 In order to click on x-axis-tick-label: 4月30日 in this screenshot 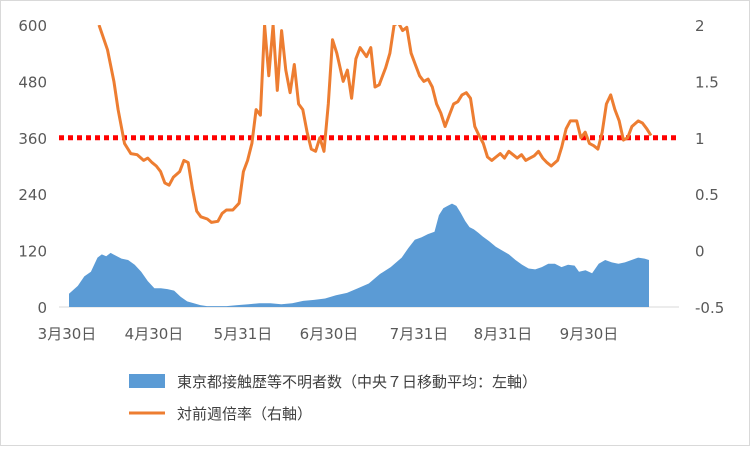, I will do `click(154, 334)`.